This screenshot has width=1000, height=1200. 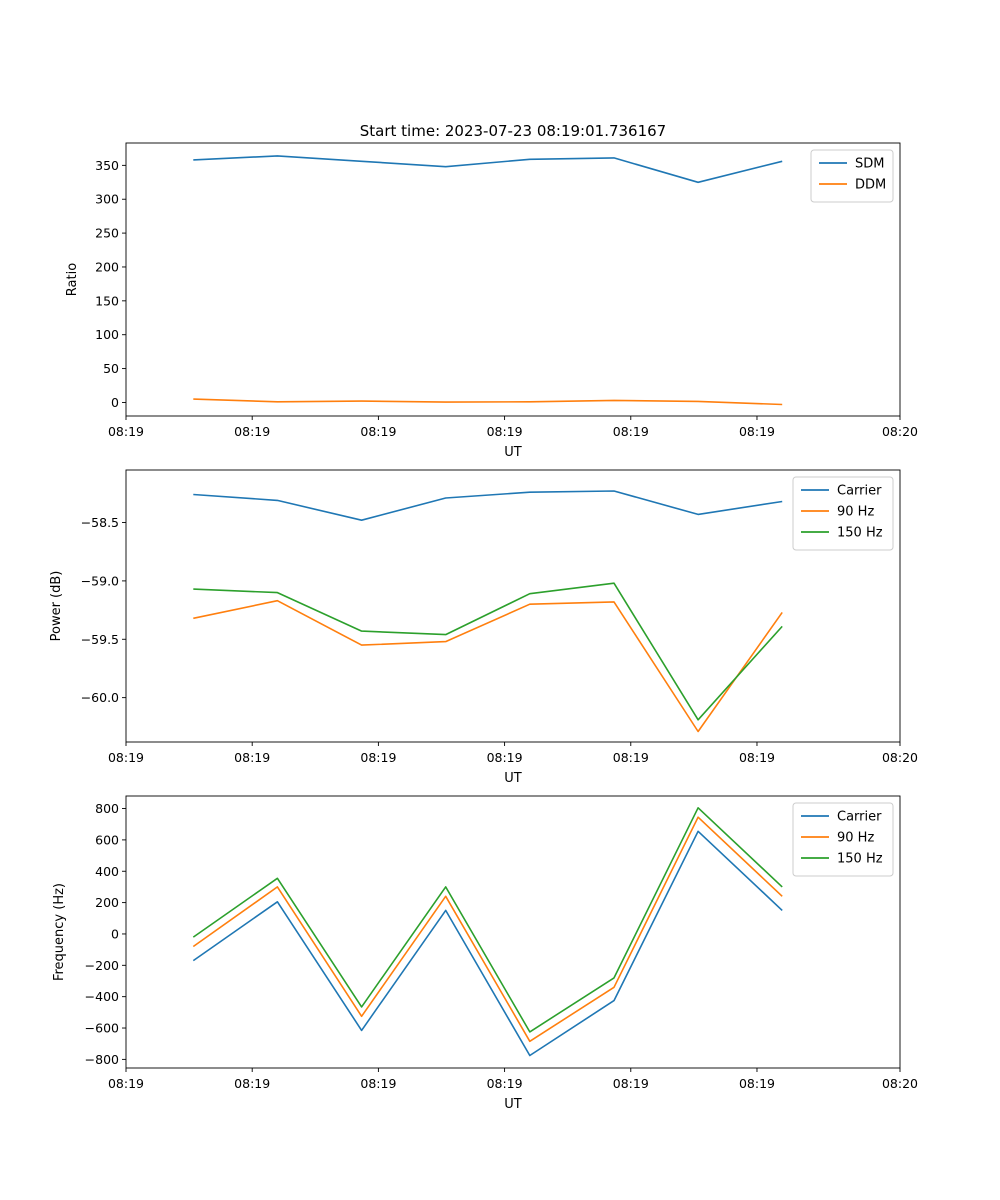 What do you see at coordinates (107, 871) in the screenshot?
I see `y-tick-label: 400` at bounding box center [107, 871].